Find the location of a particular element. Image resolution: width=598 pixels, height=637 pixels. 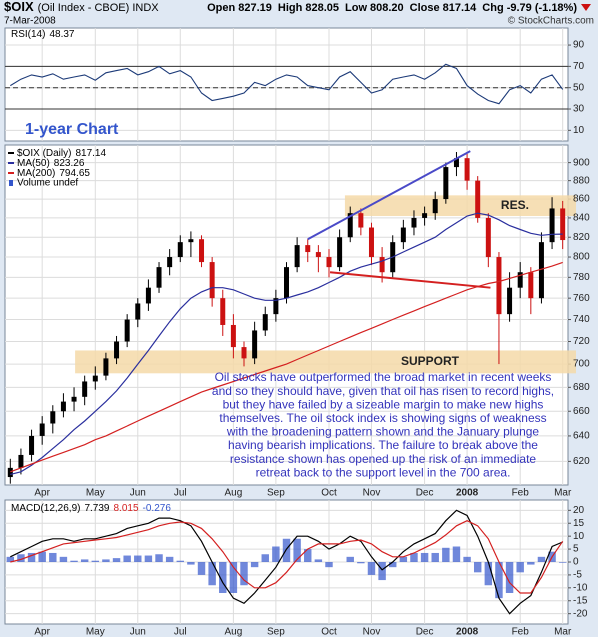

legend-name: MA(200) is located at coordinates (36, 173).